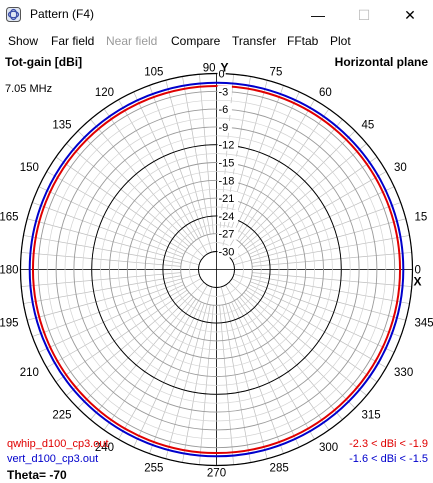 The width and height of the screenshot is (433, 483). I want to click on quantity-label: Tot-gain [dBi], so click(44, 62).